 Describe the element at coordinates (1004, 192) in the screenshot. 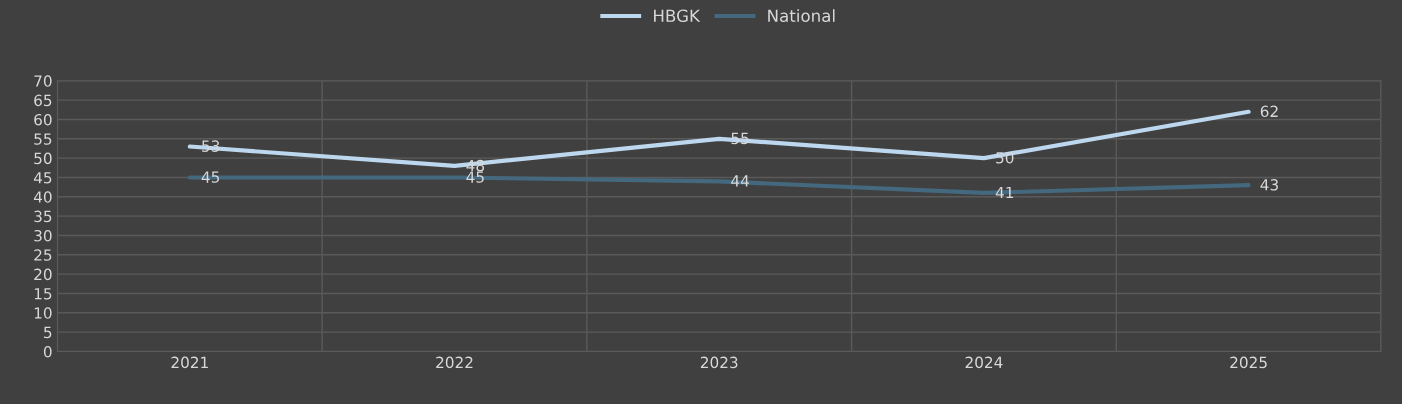

I see `data-label: 41` at that location.